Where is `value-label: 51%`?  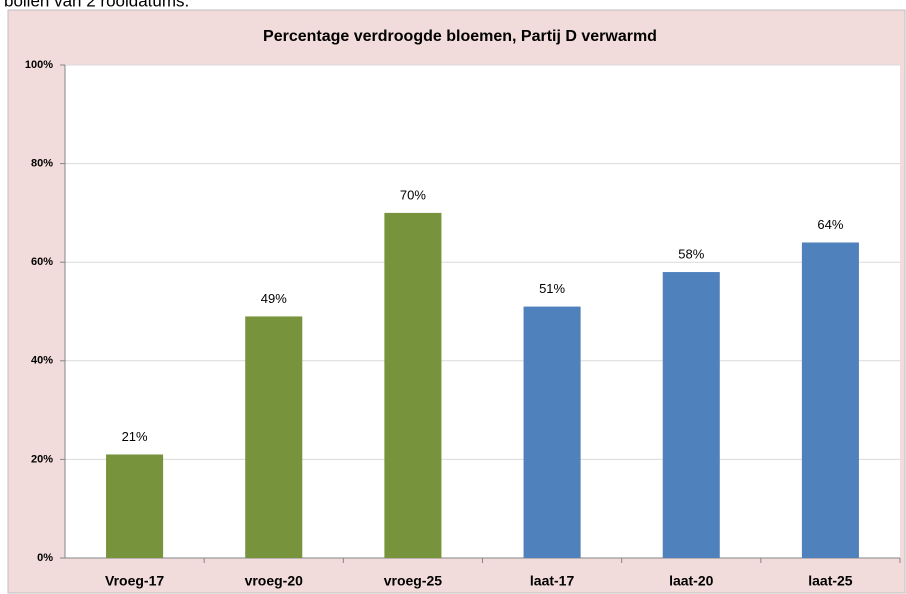 value-label: 51% is located at coordinates (552, 288).